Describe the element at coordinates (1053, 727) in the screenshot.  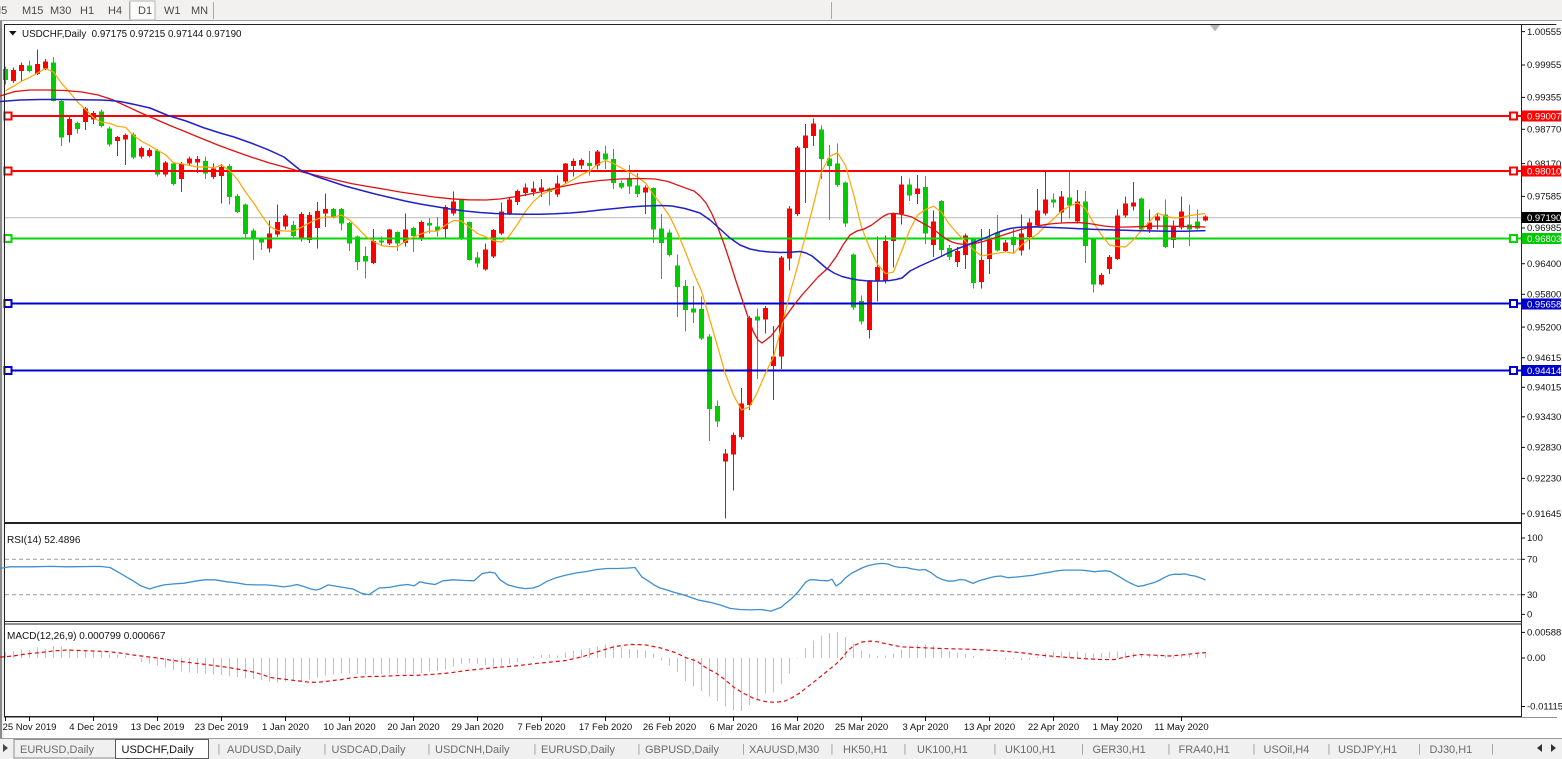
I see `svg-text: 22 Apr 2020` at that location.